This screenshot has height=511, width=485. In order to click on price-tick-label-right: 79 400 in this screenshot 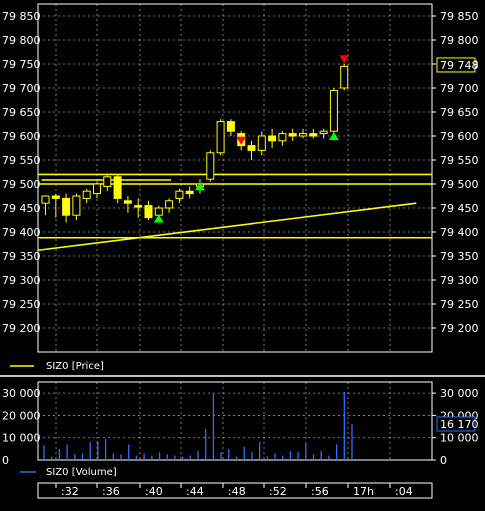, I will do `click(459, 232)`.